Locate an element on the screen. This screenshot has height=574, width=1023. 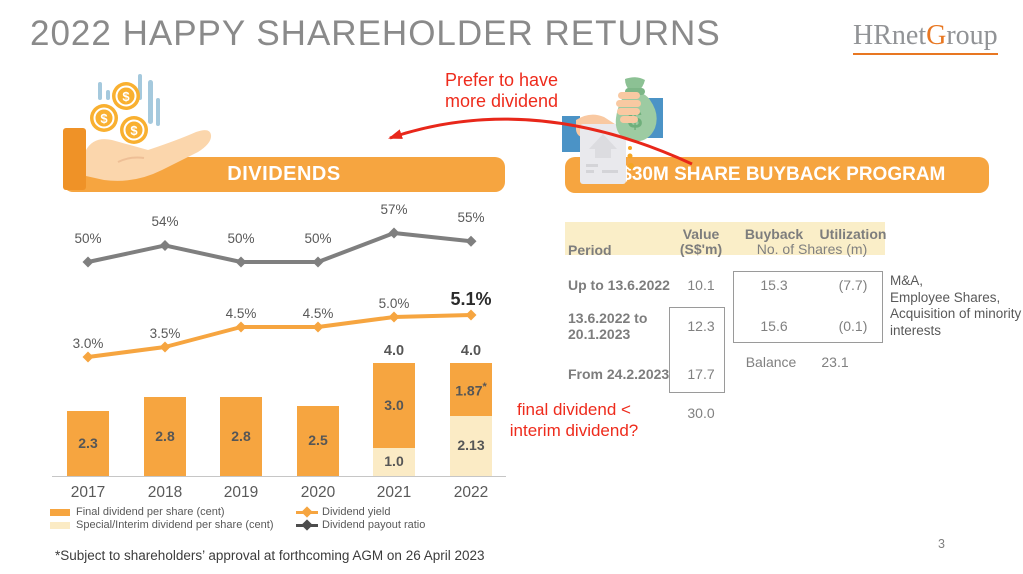
dividend-yield-label-0: 3.0% is located at coordinates (88, 343).